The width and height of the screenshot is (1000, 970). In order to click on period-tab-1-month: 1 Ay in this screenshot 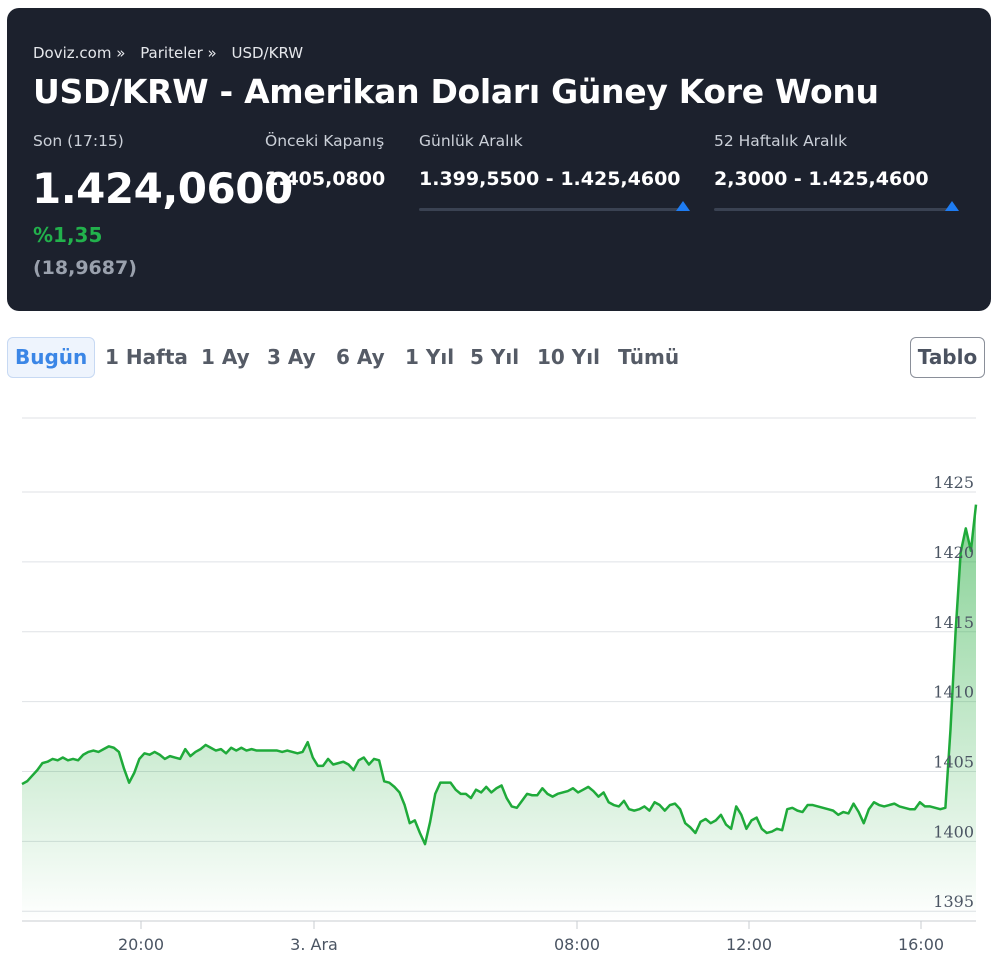, I will do `click(225, 357)`.